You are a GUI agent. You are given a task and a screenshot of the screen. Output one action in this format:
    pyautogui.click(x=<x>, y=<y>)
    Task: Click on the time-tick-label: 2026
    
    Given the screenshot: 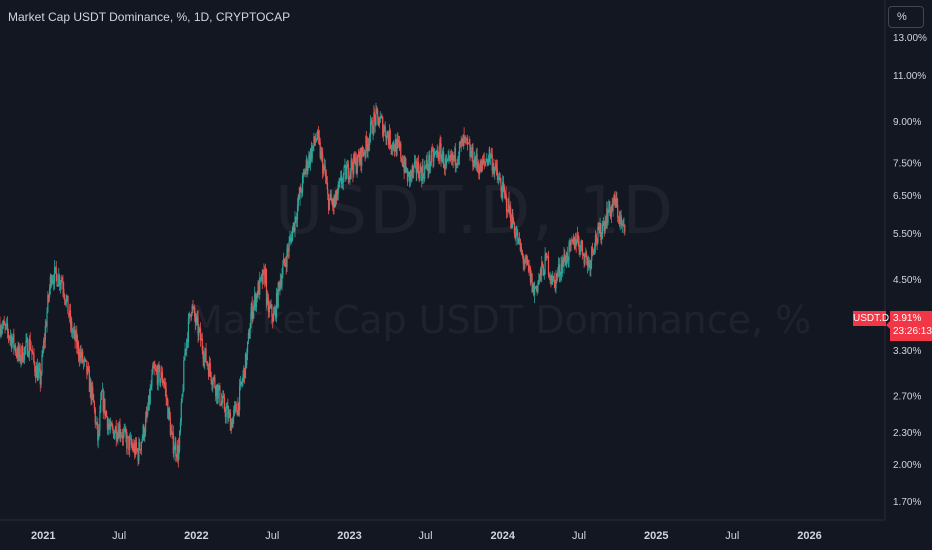 What is the action you would take?
    pyautogui.click(x=809, y=536)
    